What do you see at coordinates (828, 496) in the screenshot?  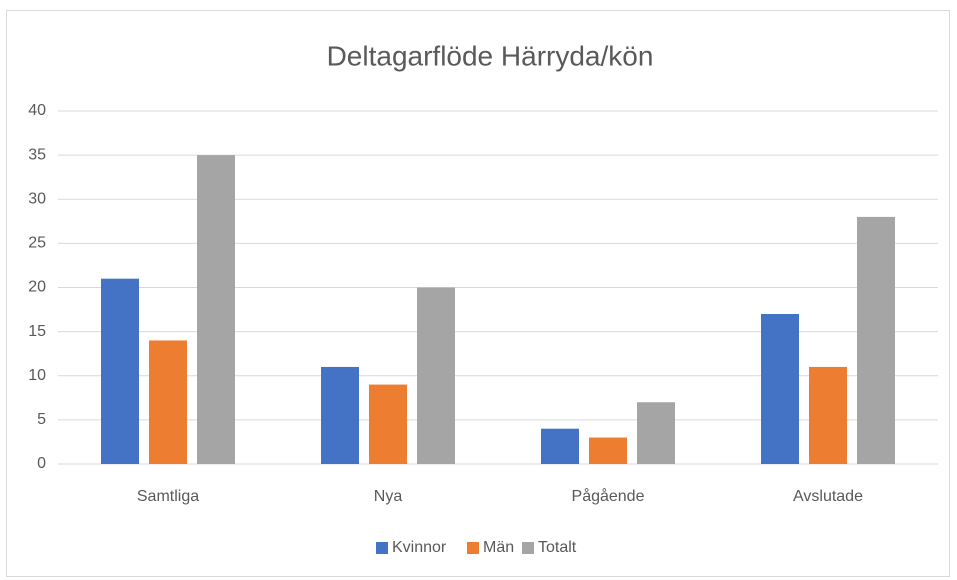 I see `x-tick-label: Avslutade` at bounding box center [828, 496].